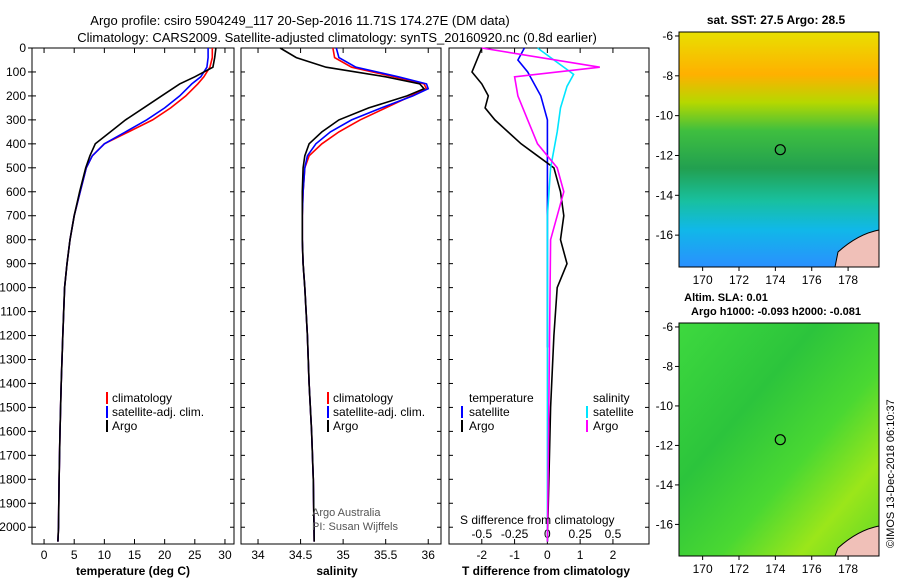 The image size is (900, 580). Describe the element at coordinates (16, 168) in the screenshot. I see `depth-tick-label: 500` at that location.